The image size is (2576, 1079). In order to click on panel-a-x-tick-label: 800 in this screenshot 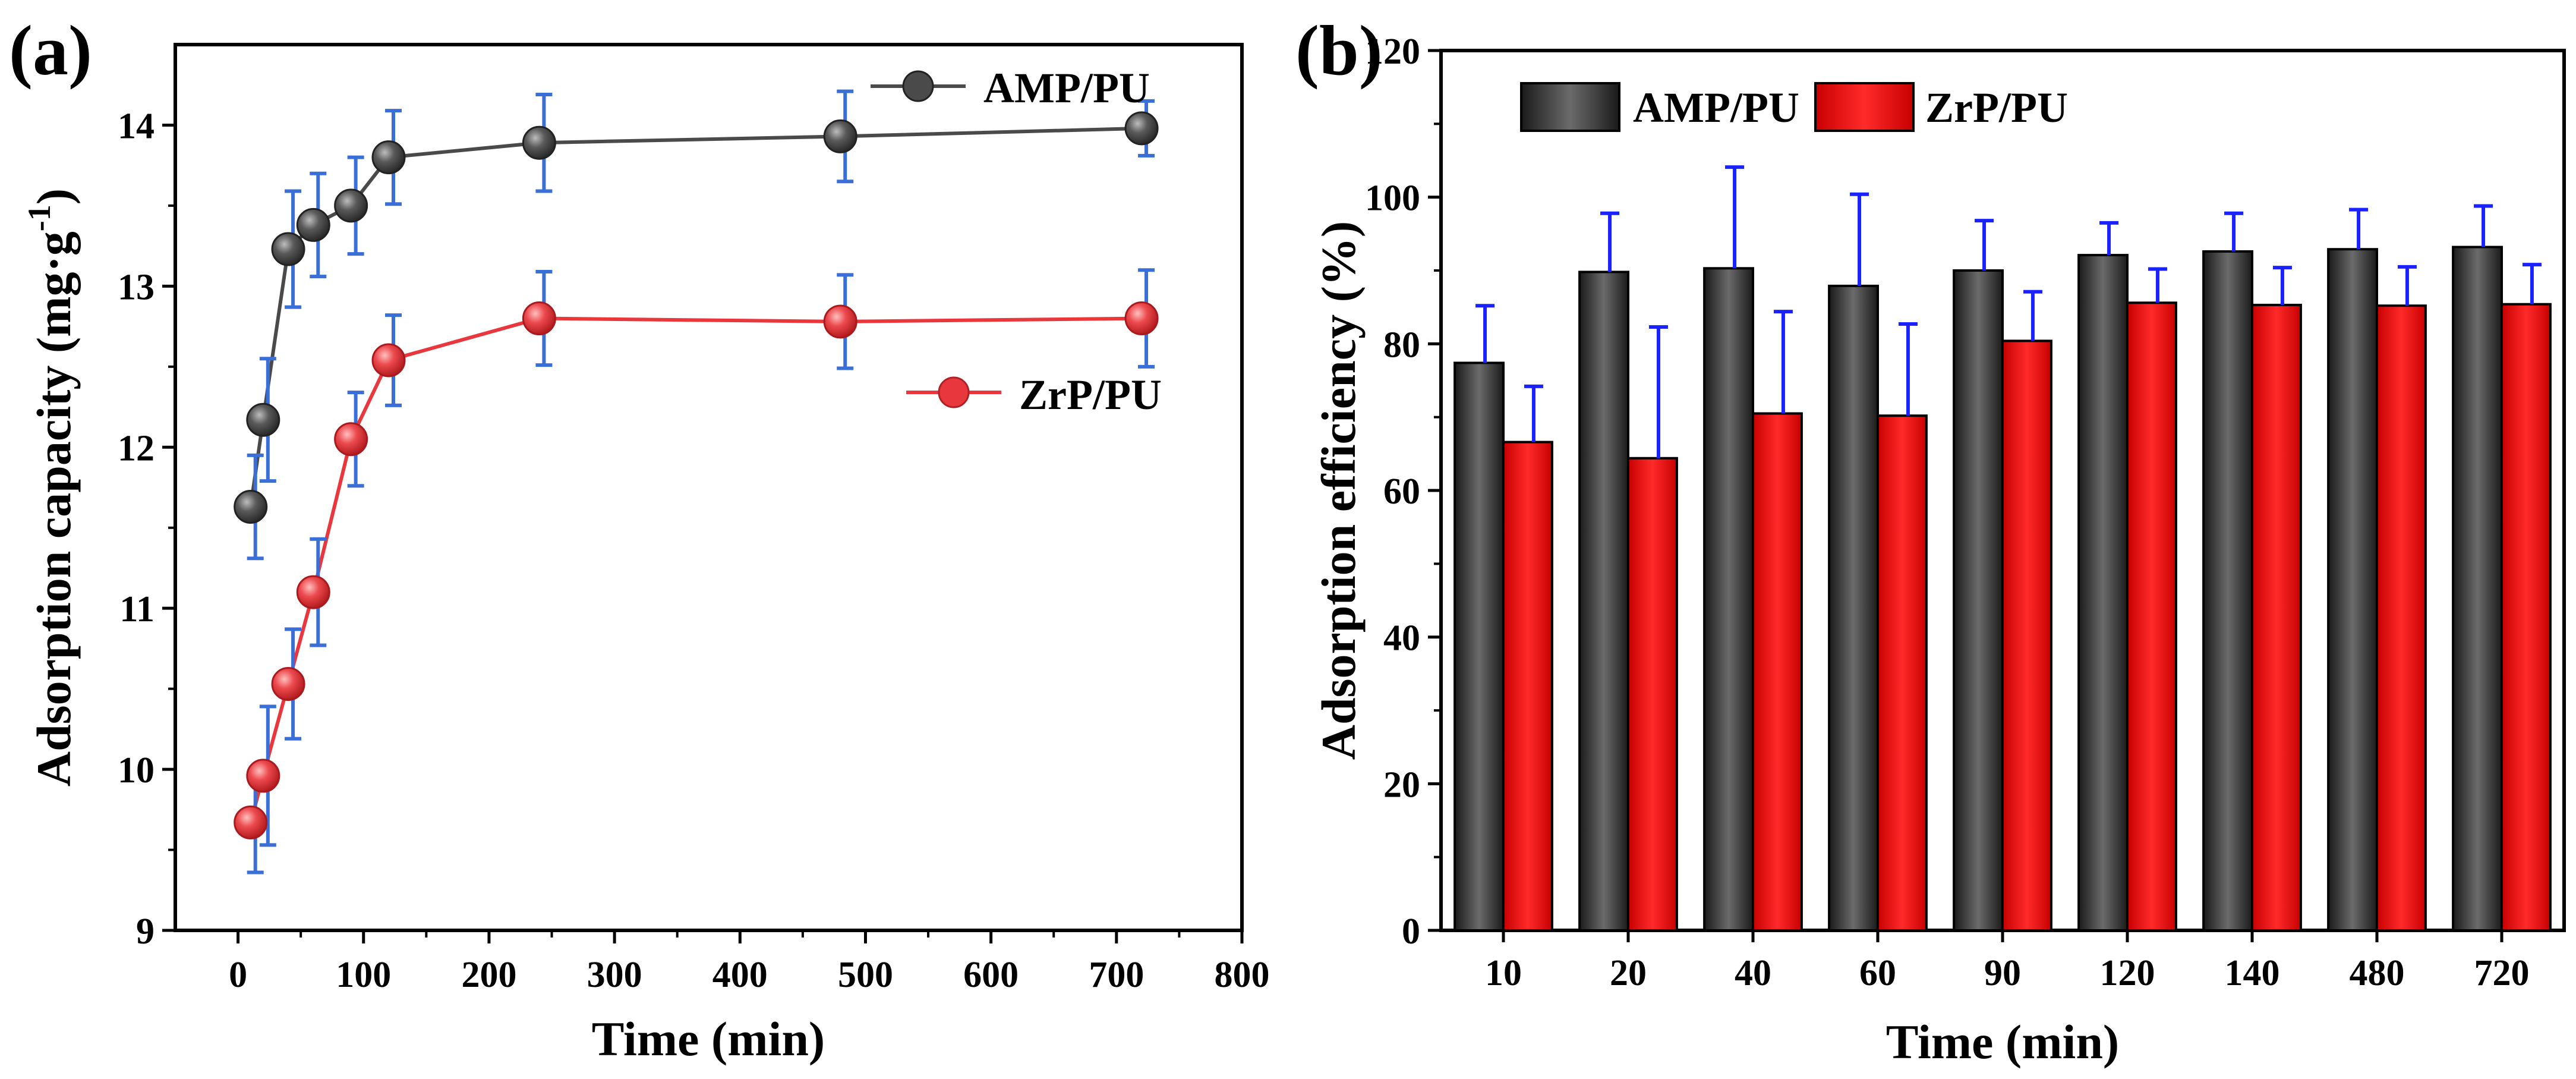, I will do `click(1242, 975)`.